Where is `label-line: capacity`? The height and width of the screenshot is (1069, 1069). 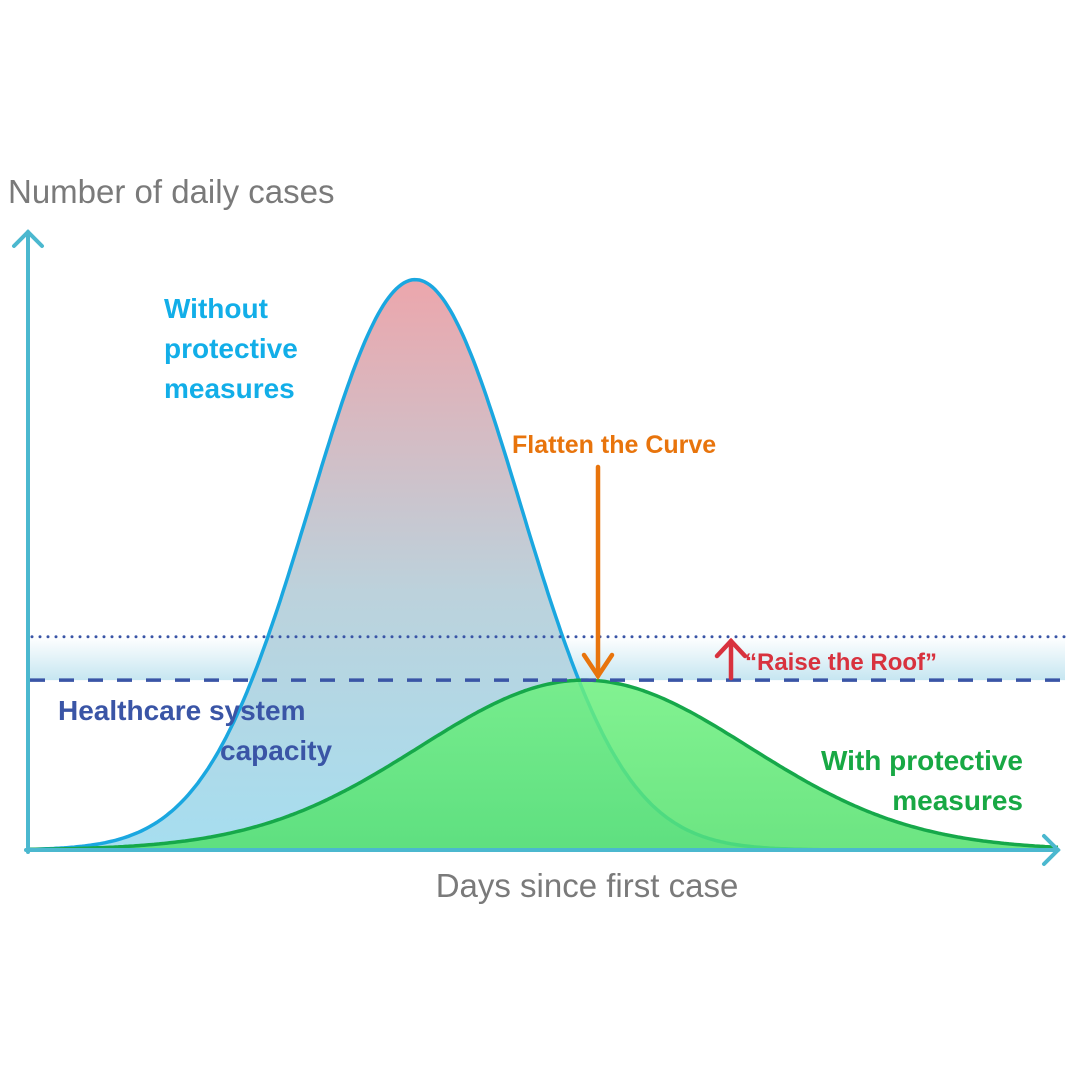 label-line: capacity is located at coordinates (276, 750).